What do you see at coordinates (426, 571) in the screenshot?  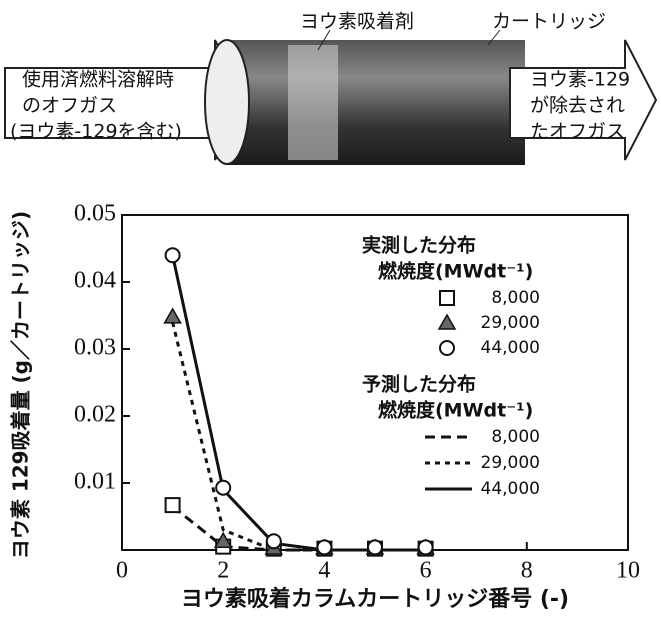 I see `x-tick-label: 6` at bounding box center [426, 571].